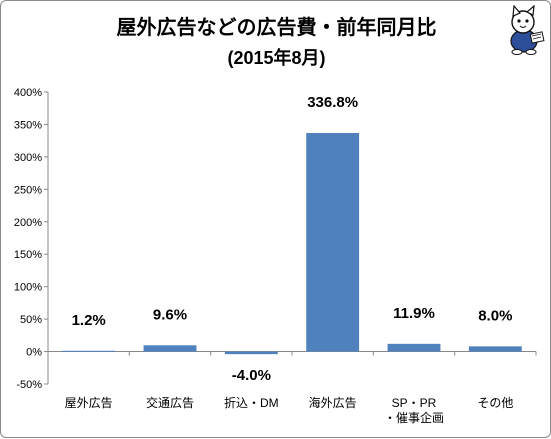 This screenshot has height=439, width=551. I want to click on y-tick-label: 100%, so click(28, 288).